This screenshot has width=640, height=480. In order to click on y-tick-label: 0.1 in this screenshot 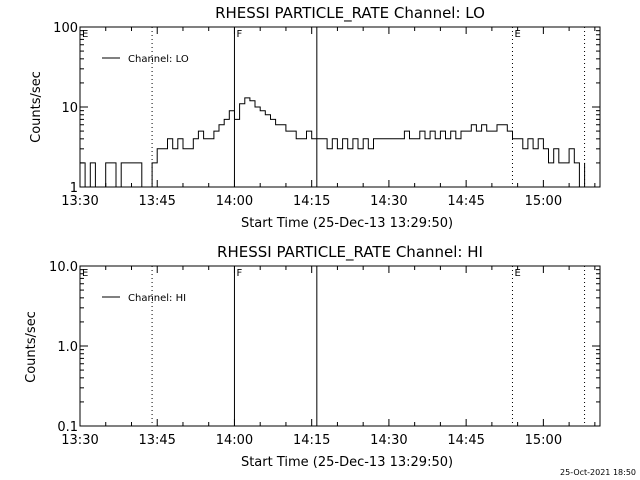, I will do `click(67, 427)`.